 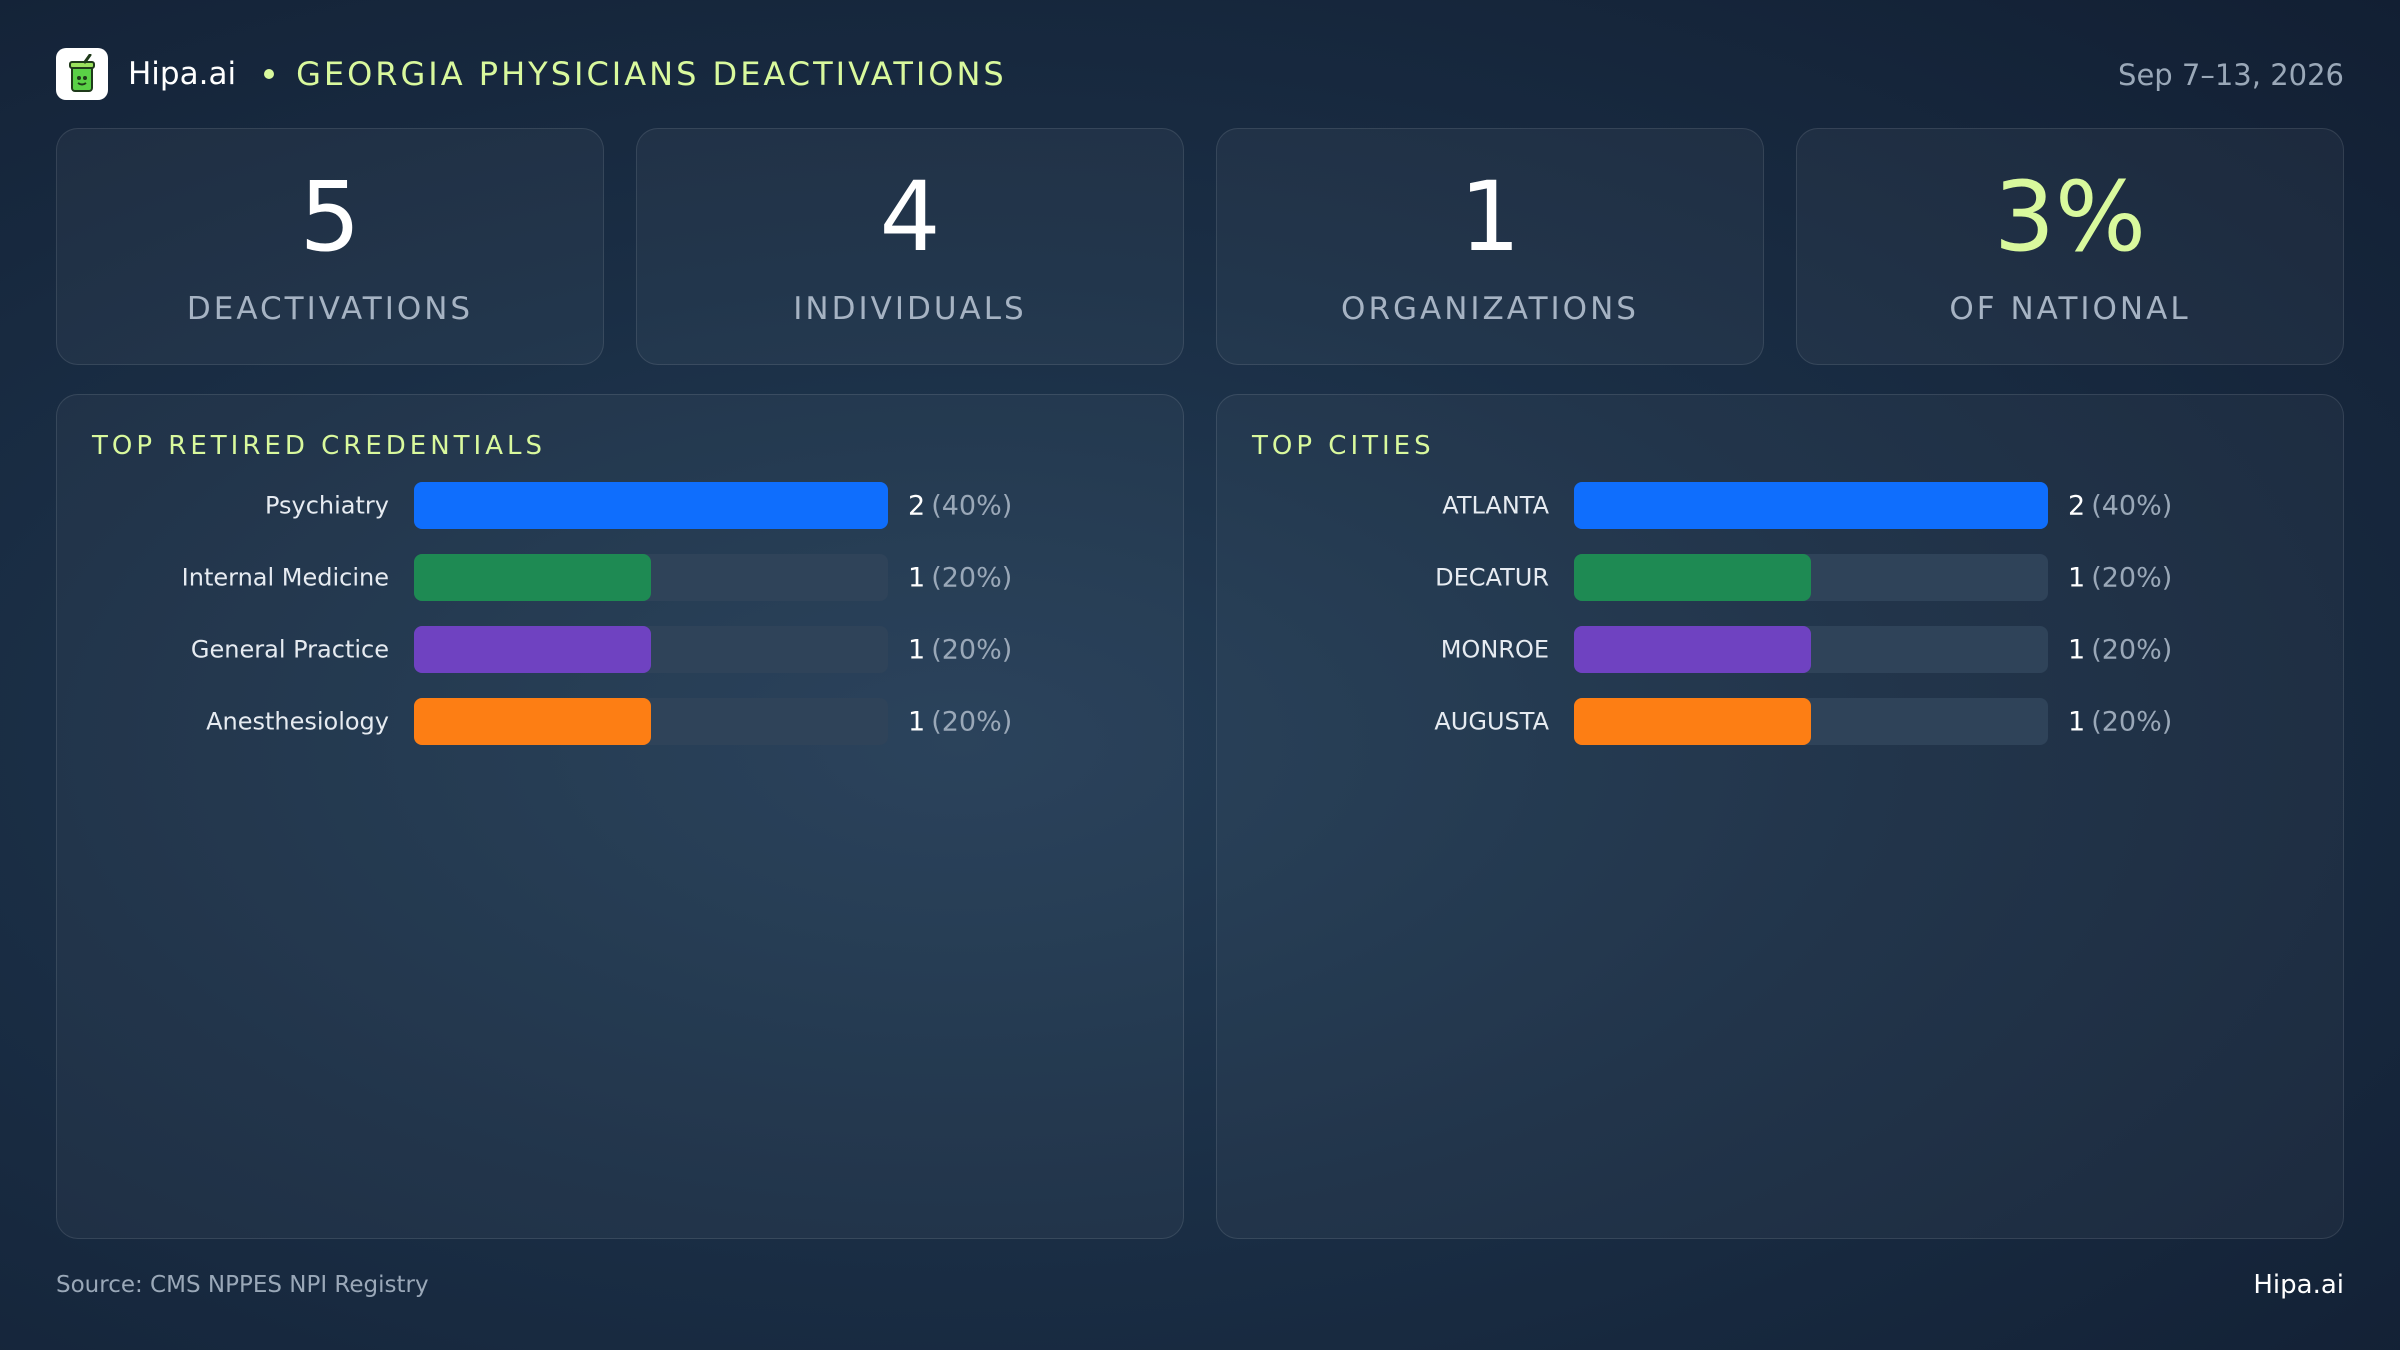 What do you see at coordinates (1495, 506) in the screenshot?
I see `category-label: ATLANTA` at bounding box center [1495, 506].